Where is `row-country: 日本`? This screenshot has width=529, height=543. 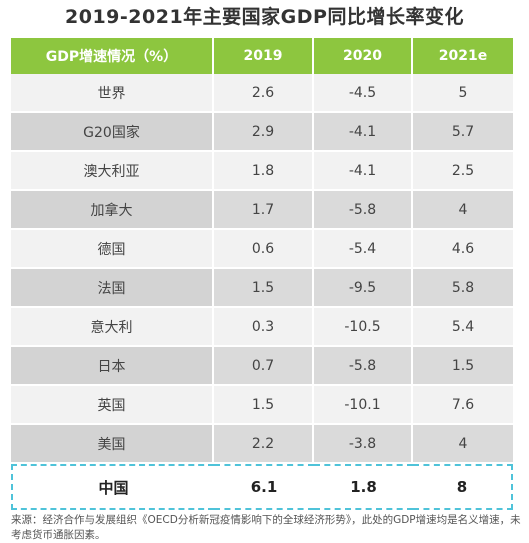 row-country: 日本 is located at coordinates (112, 366).